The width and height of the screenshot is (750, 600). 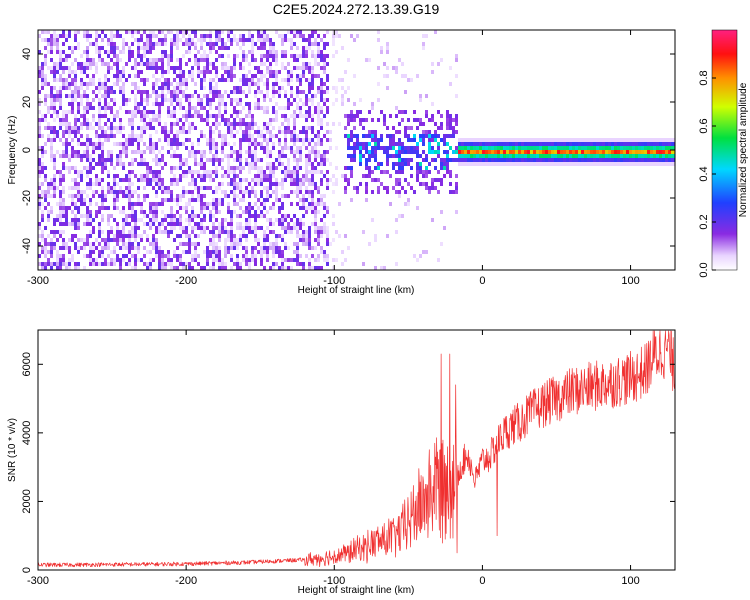 What do you see at coordinates (38, 281) in the screenshot?
I see `x-tick-label: -300` at bounding box center [38, 281].